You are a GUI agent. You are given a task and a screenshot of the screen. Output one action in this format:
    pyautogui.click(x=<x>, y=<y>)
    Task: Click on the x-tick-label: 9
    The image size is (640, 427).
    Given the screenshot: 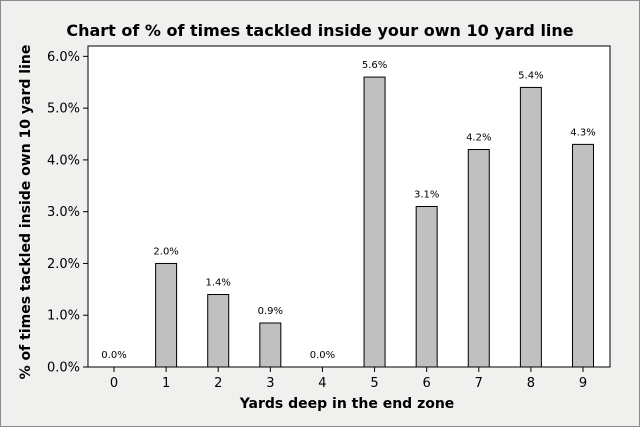 What is the action you would take?
    pyautogui.click(x=583, y=383)
    